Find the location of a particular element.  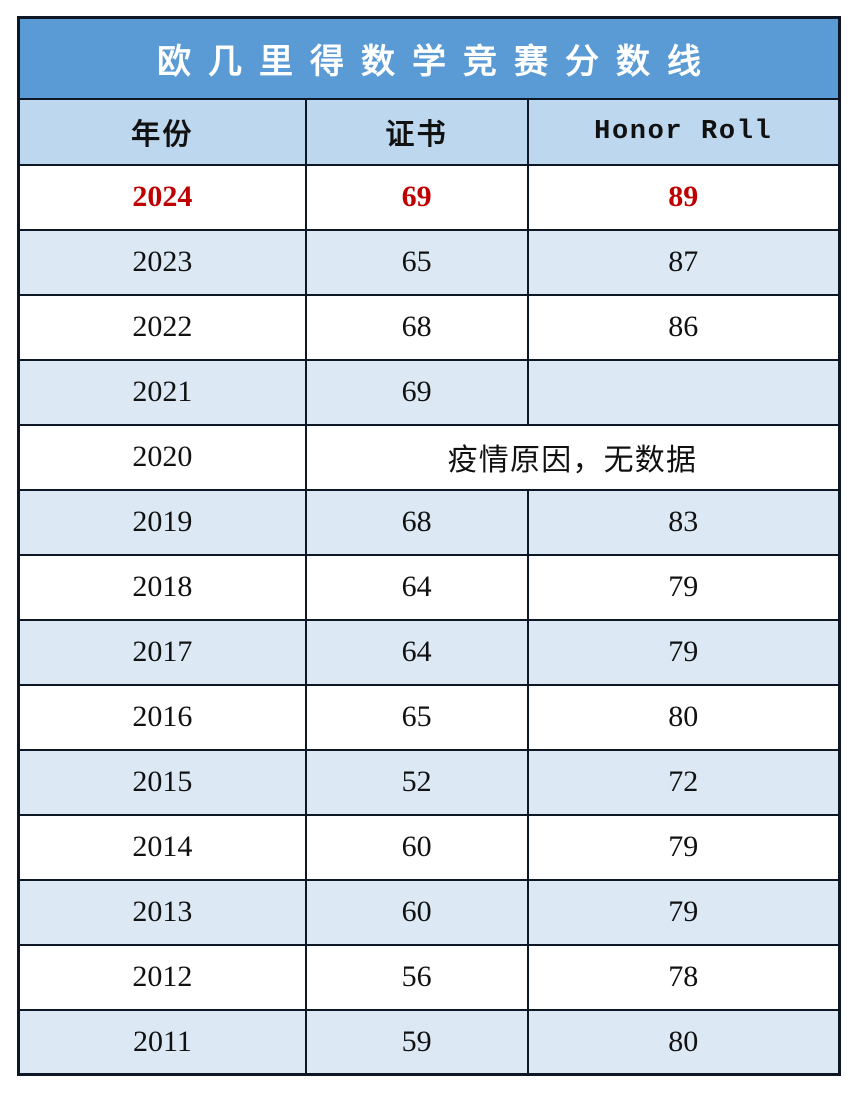

table-row-2024: 2024 69 89 is located at coordinates (429, 197).